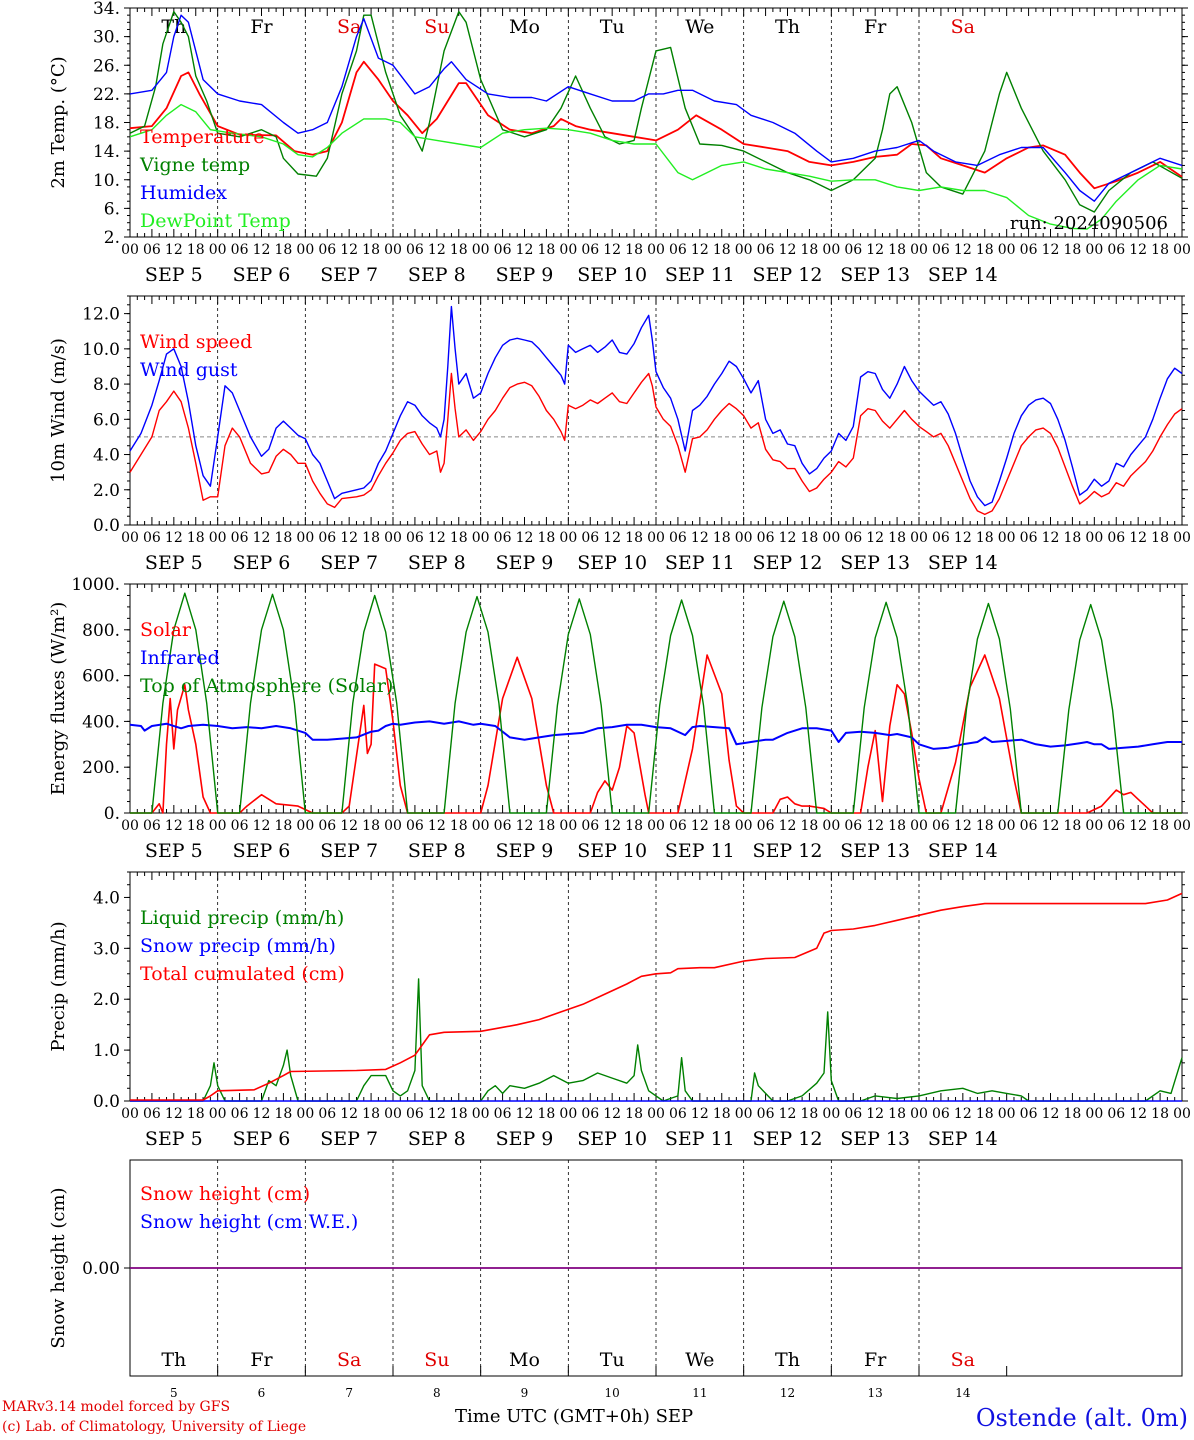 The width and height of the screenshot is (1194, 1440). What do you see at coordinates (106, 181) in the screenshot?
I see `y-tick-label: 10.` at bounding box center [106, 181].